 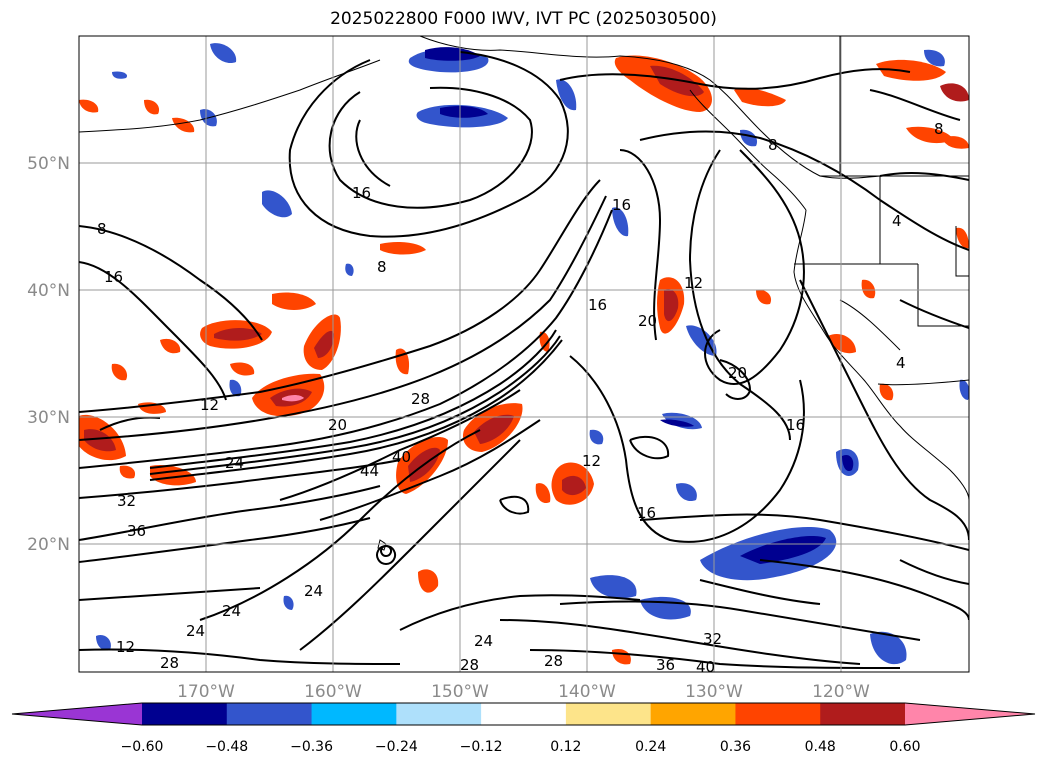 I want to click on lon-tick-label: 160°W, so click(x=333, y=692).